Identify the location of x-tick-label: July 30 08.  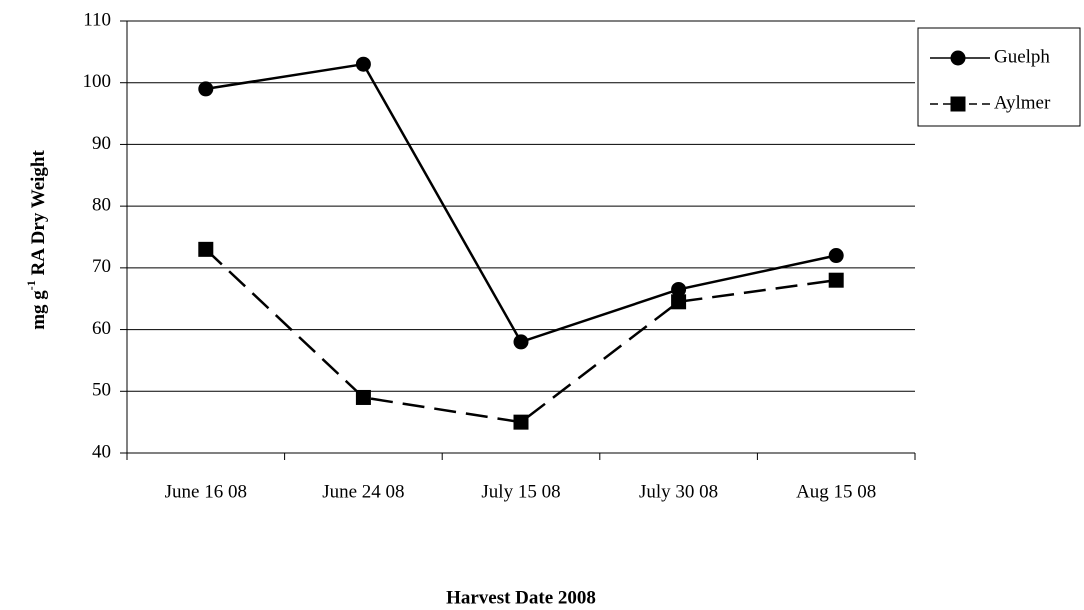
(678, 491).